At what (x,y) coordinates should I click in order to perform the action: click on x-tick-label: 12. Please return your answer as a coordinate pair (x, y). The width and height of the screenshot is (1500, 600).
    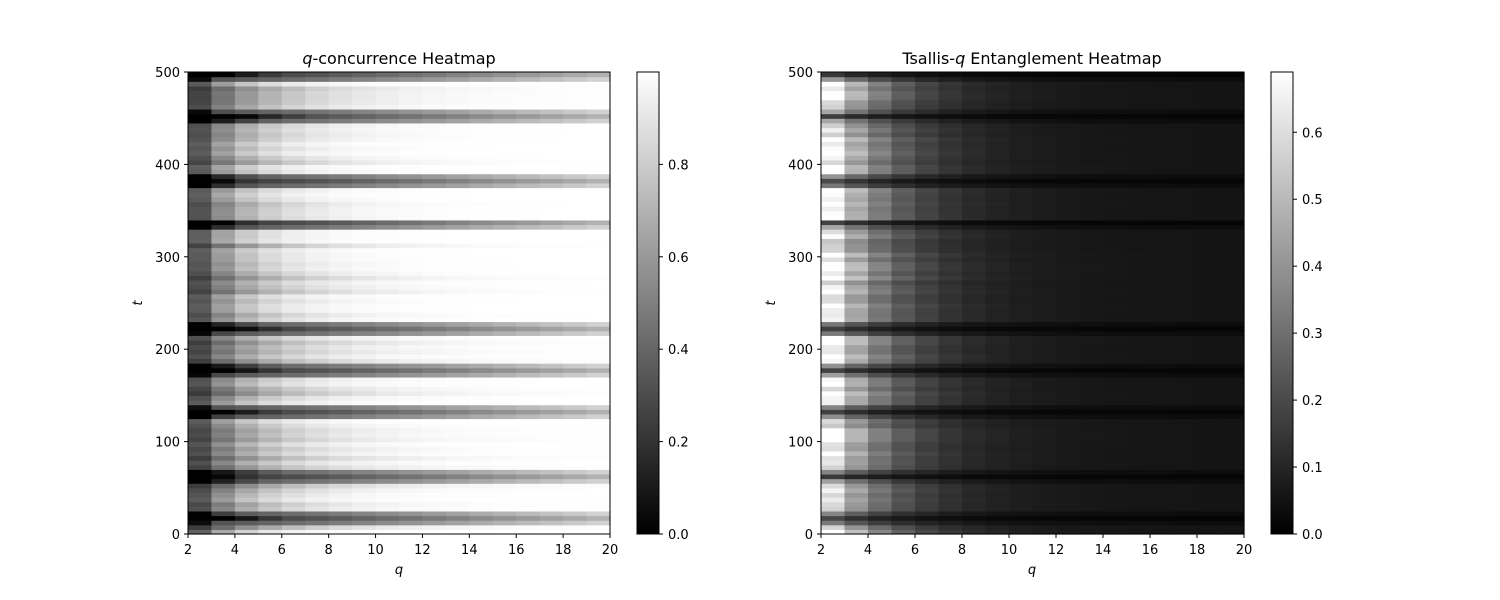
    Looking at the image, I should click on (422, 550).